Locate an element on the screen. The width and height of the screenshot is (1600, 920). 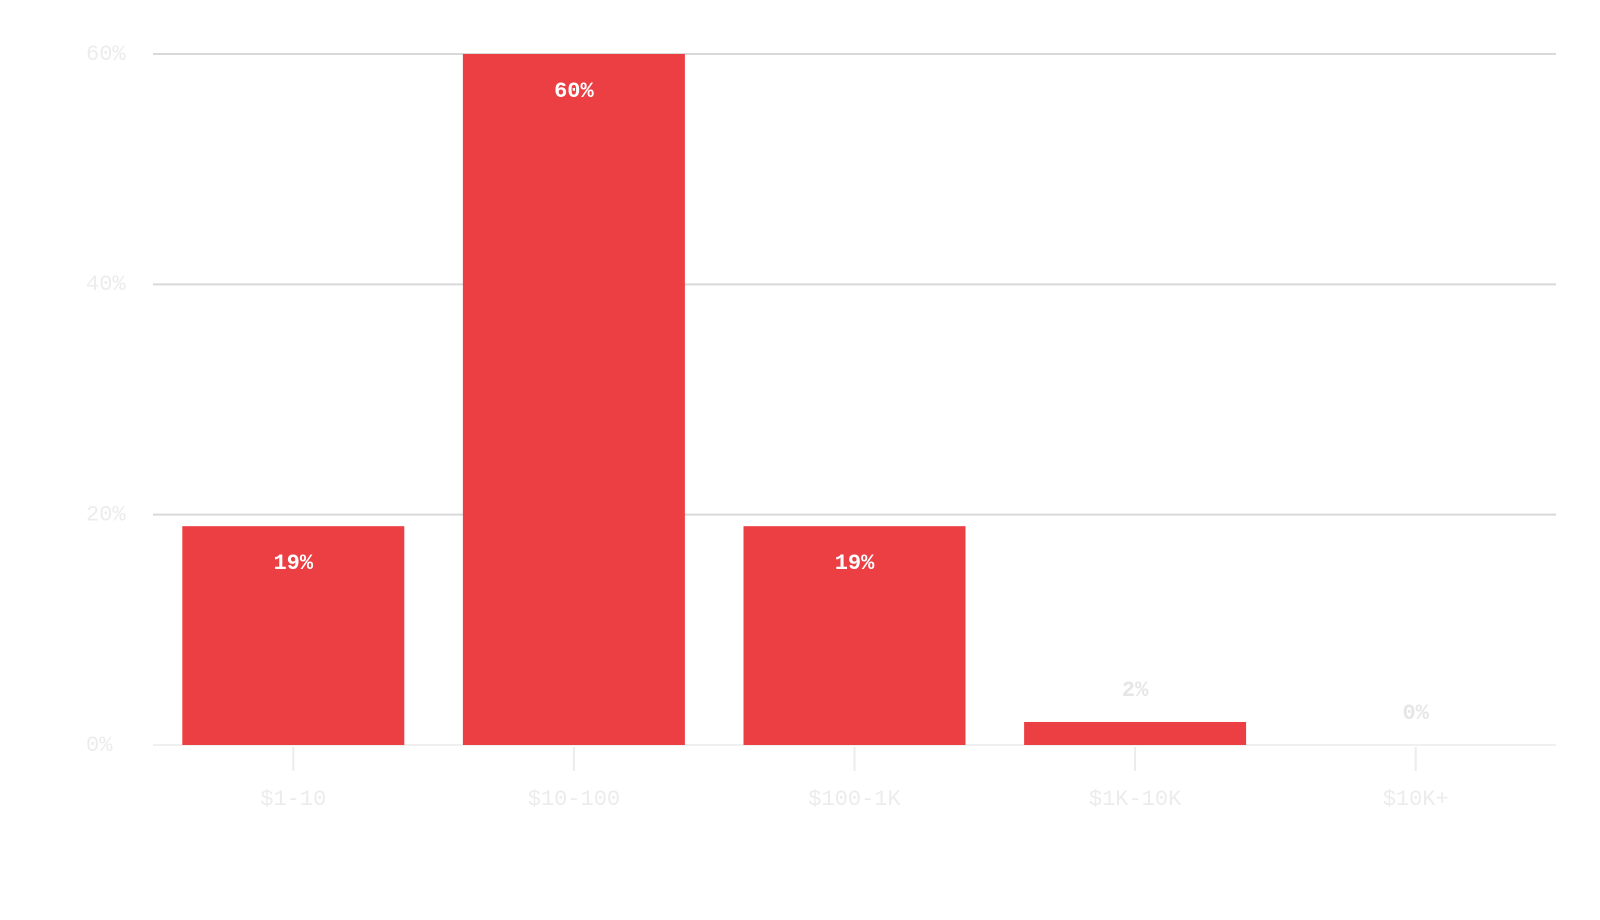
x-tick-label: $10-100 is located at coordinates (574, 799).